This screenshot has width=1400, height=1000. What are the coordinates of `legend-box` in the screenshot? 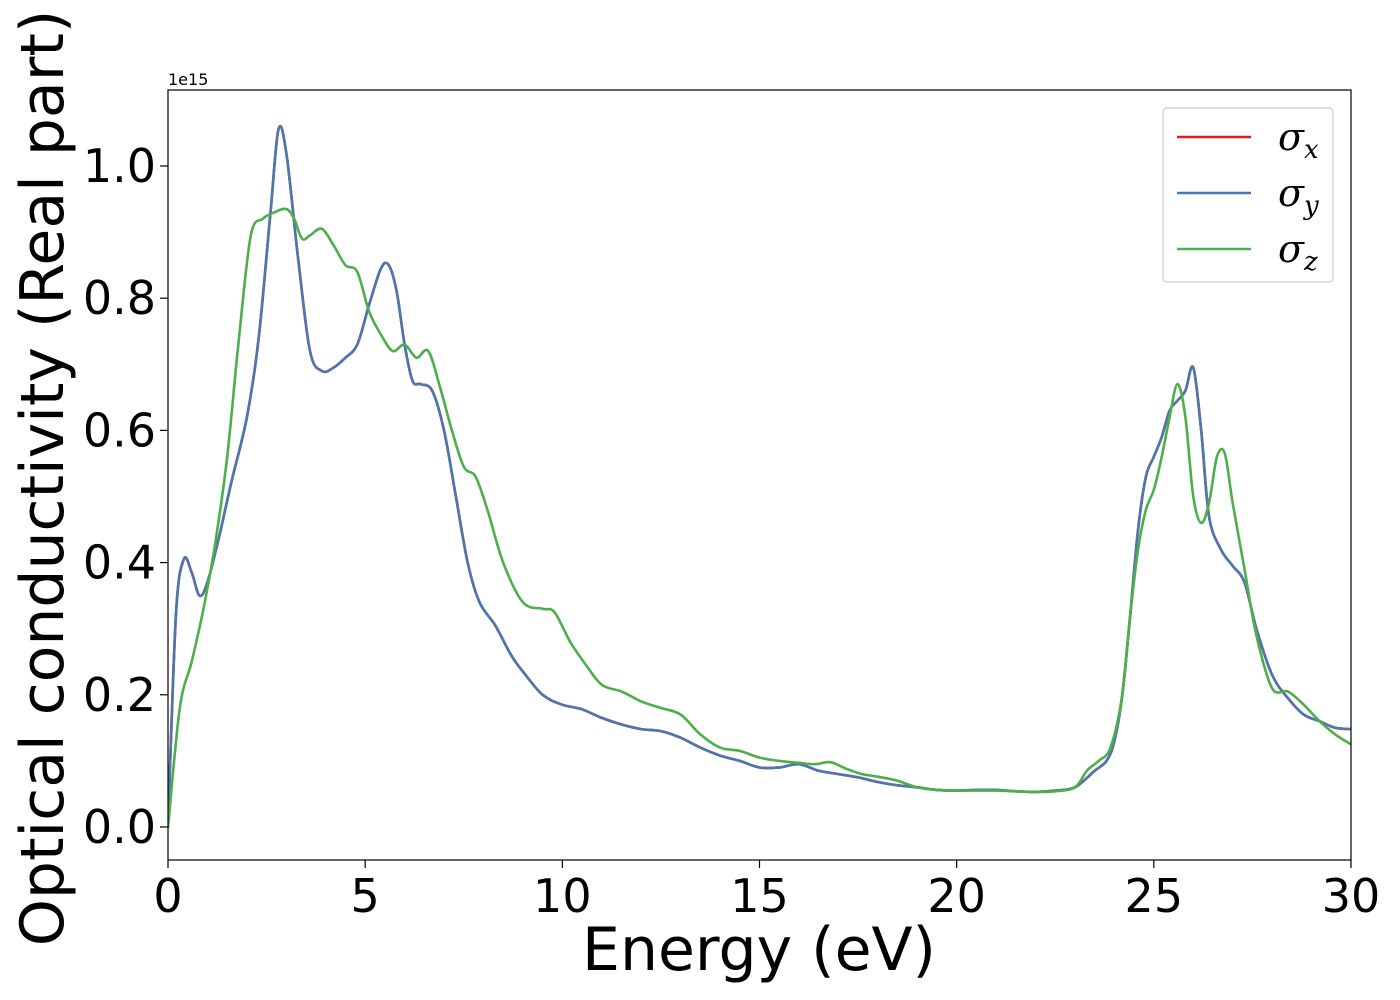 It's located at (1248, 195).